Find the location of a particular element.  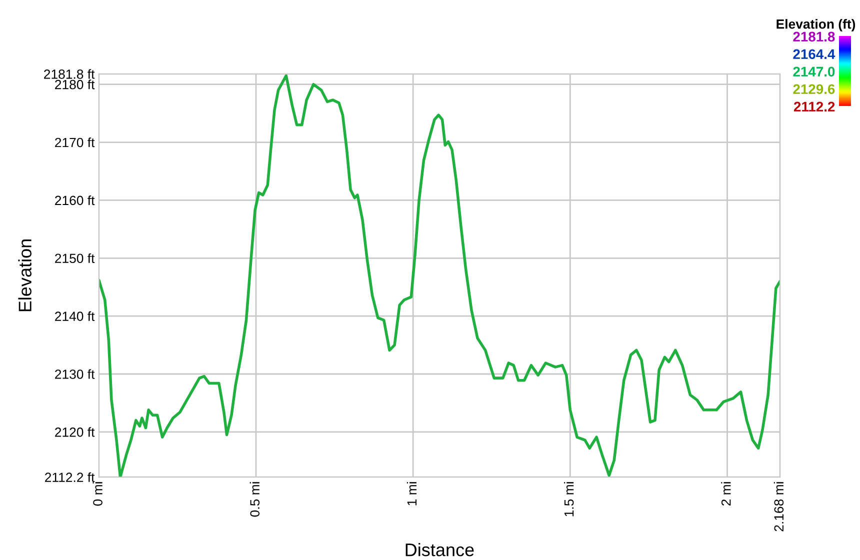

y-tick-label: 2181.8 ft is located at coordinates (69, 74).